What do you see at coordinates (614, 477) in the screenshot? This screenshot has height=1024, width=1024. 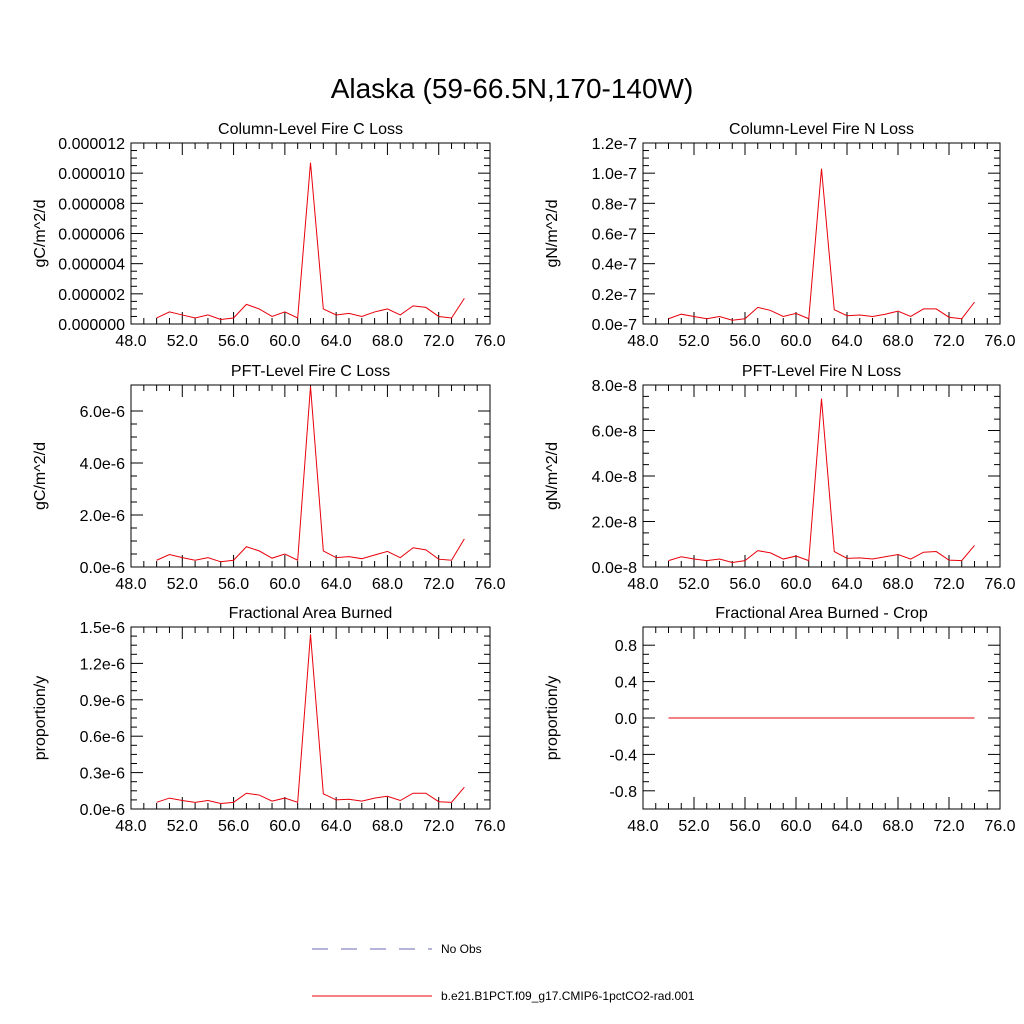 I see `y-tick-label: 4.0e-8` at bounding box center [614, 477].